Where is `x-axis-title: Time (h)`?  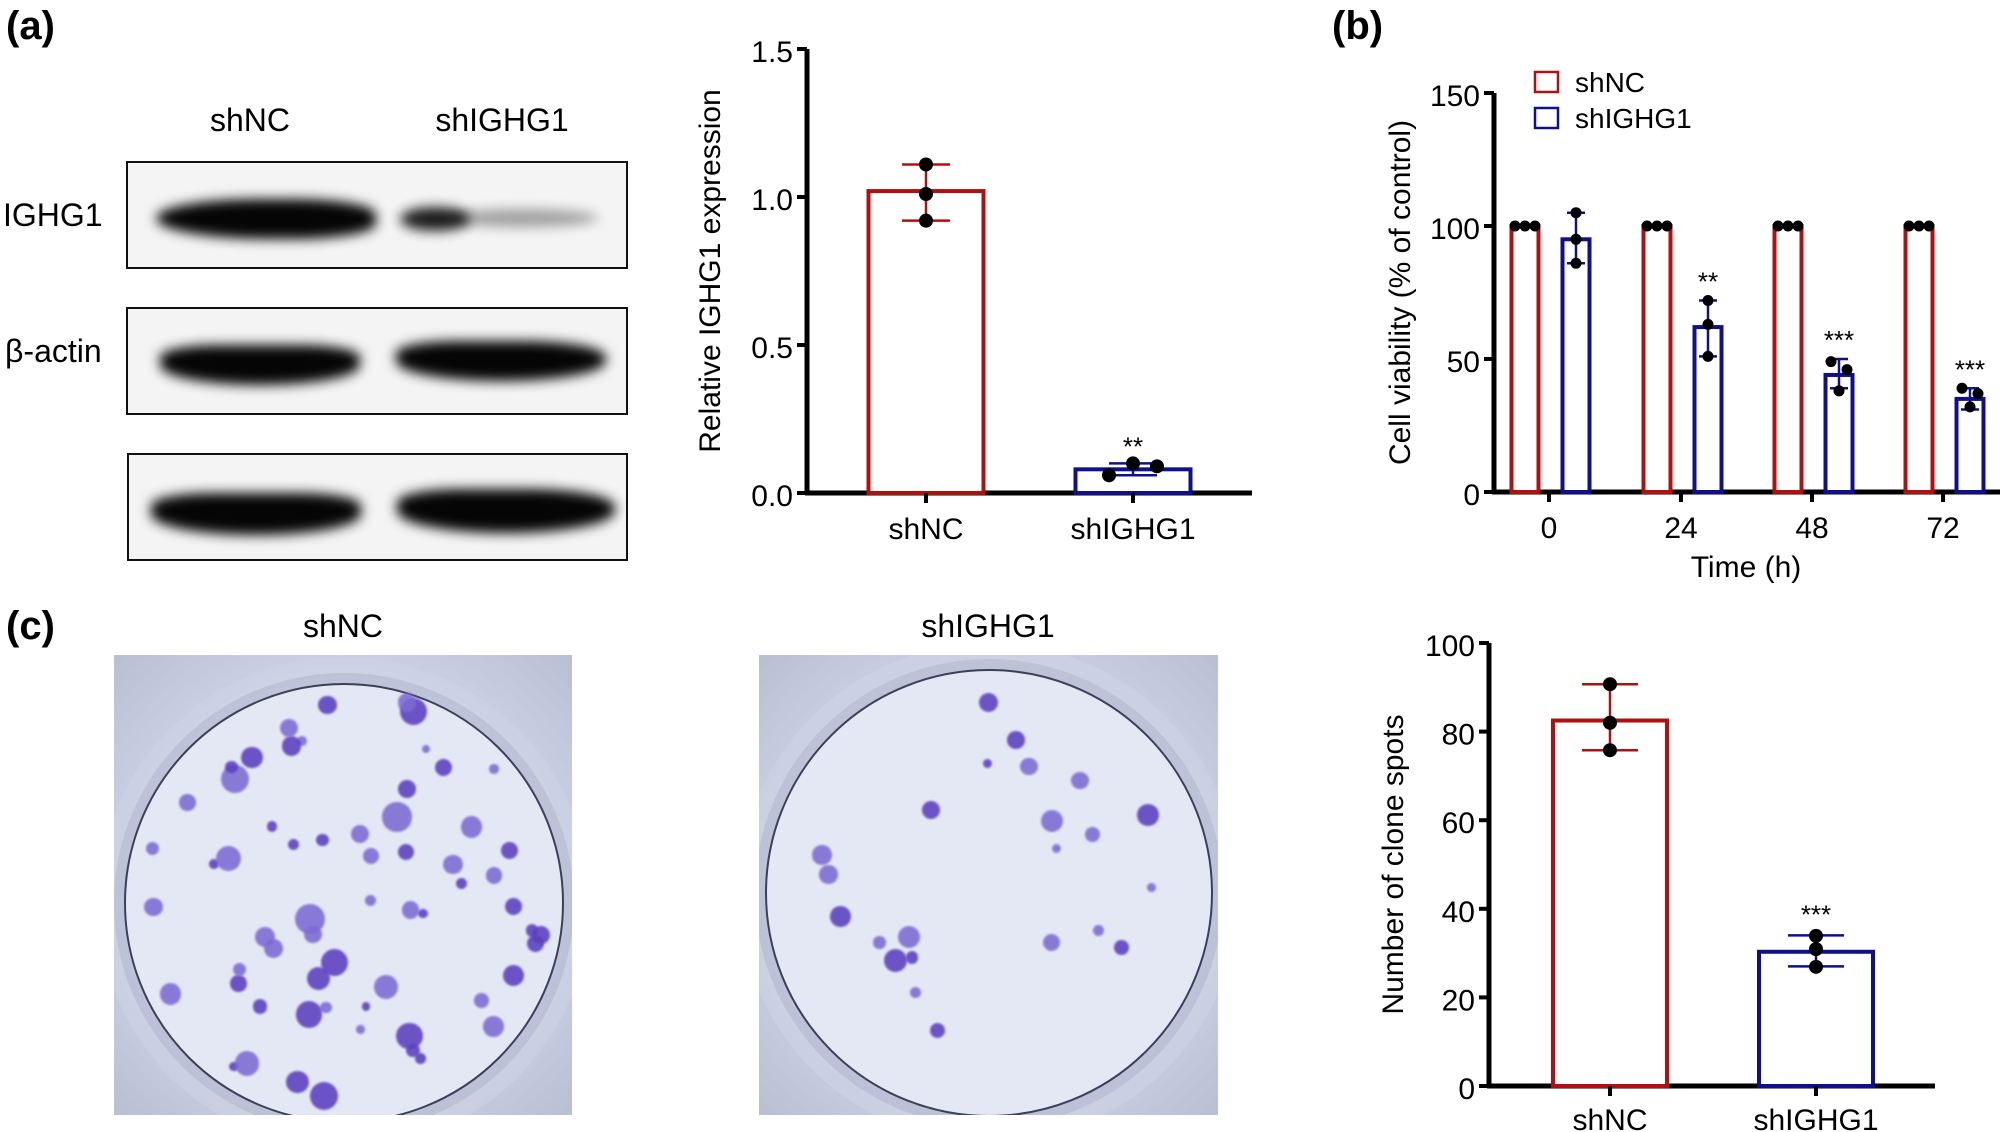 x-axis-title: Time (h) is located at coordinates (1746, 567).